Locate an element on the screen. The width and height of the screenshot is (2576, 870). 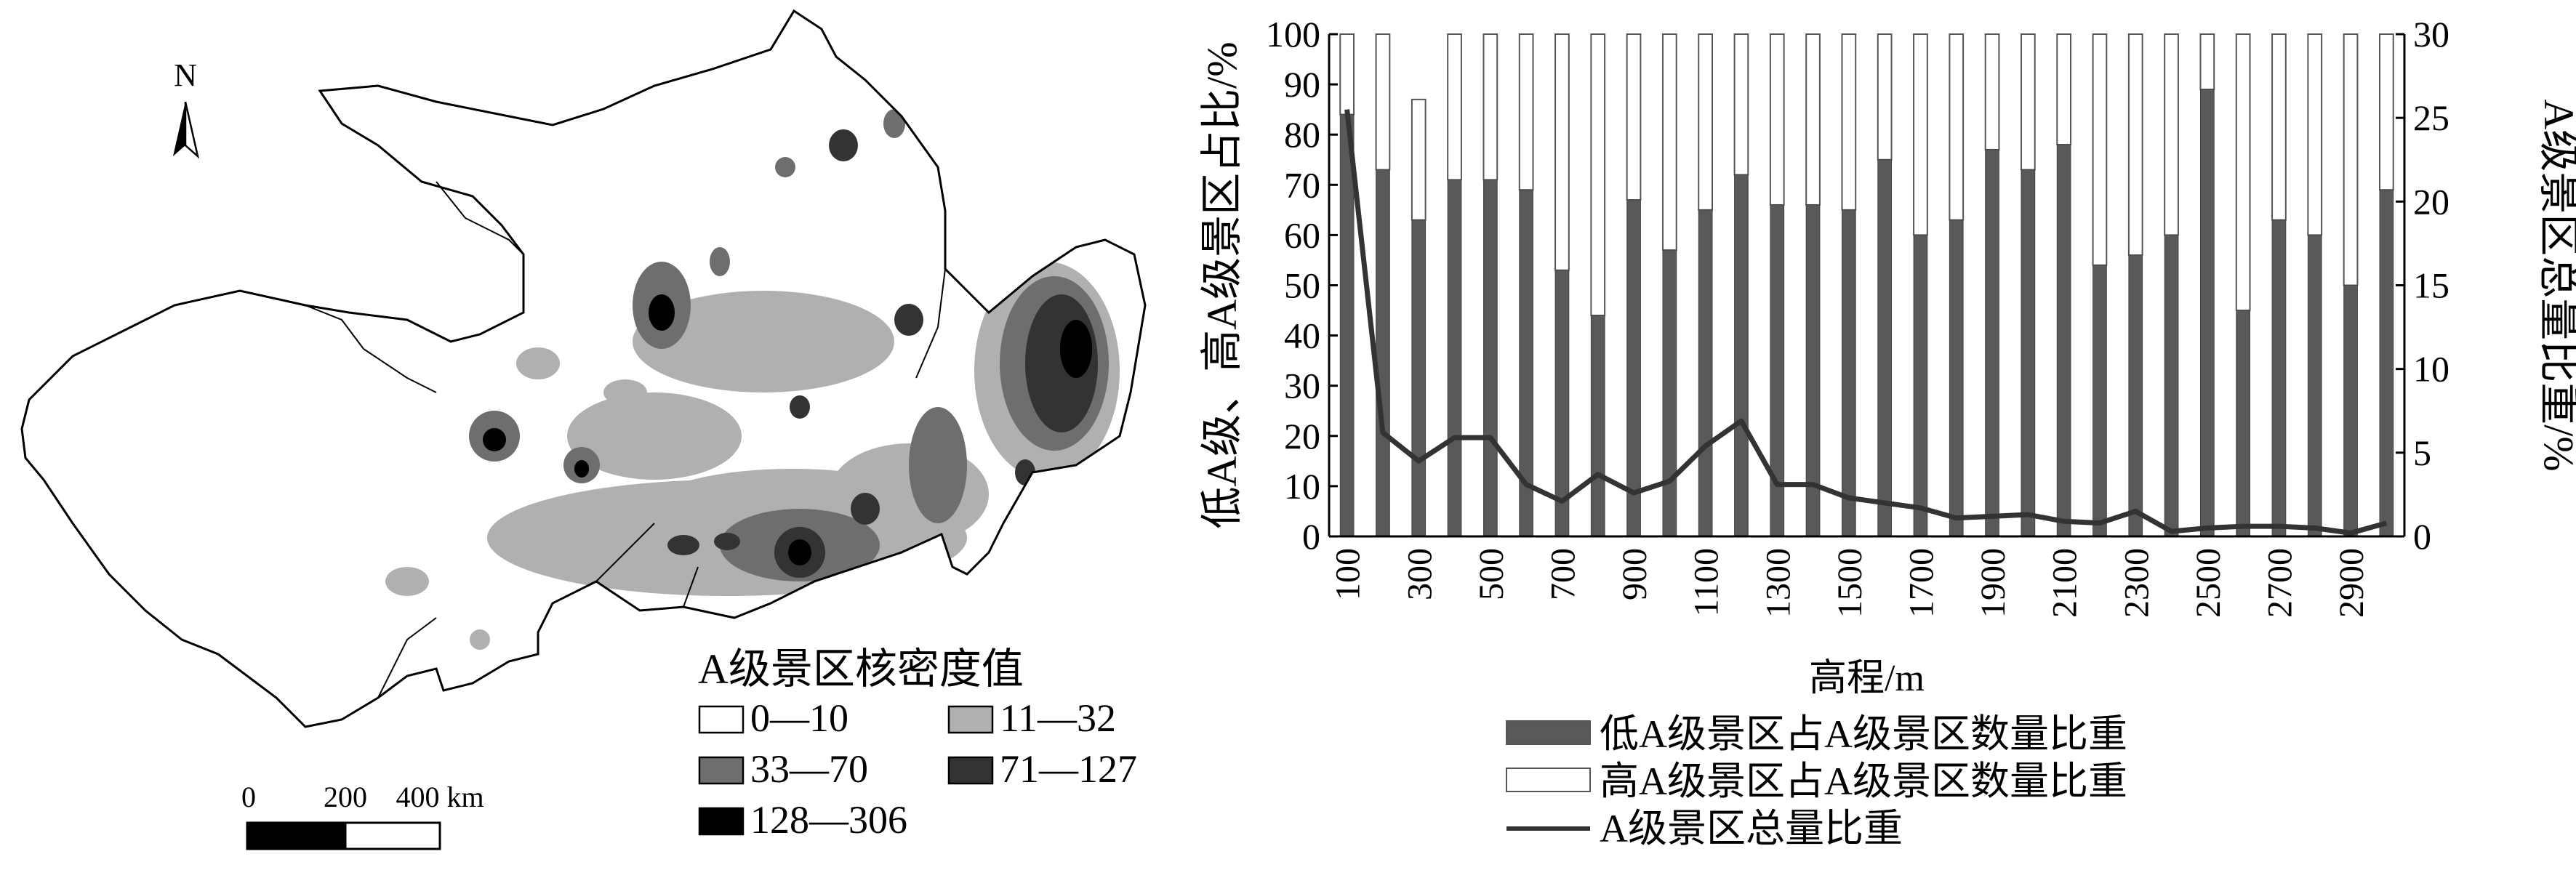
x-tick-label: 1500 is located at coordinates (1850, 583).